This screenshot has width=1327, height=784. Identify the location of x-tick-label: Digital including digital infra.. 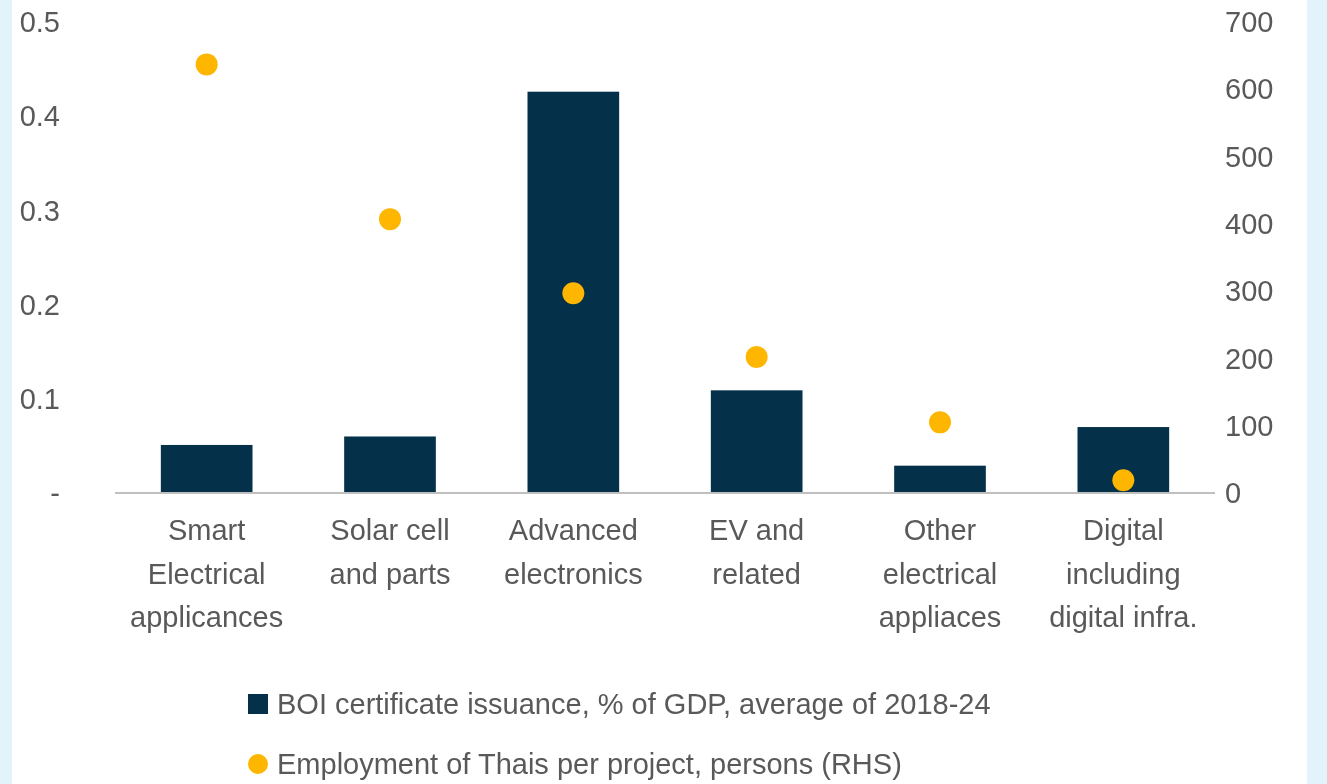
(1123, 573).